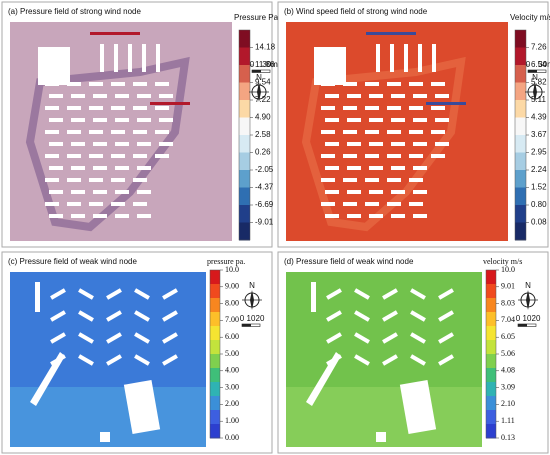  What do you see at coordinates (232, 353) in the screenshot?
I see `colorbar-tick-label: 5.00` at bounding box center [232, 353].